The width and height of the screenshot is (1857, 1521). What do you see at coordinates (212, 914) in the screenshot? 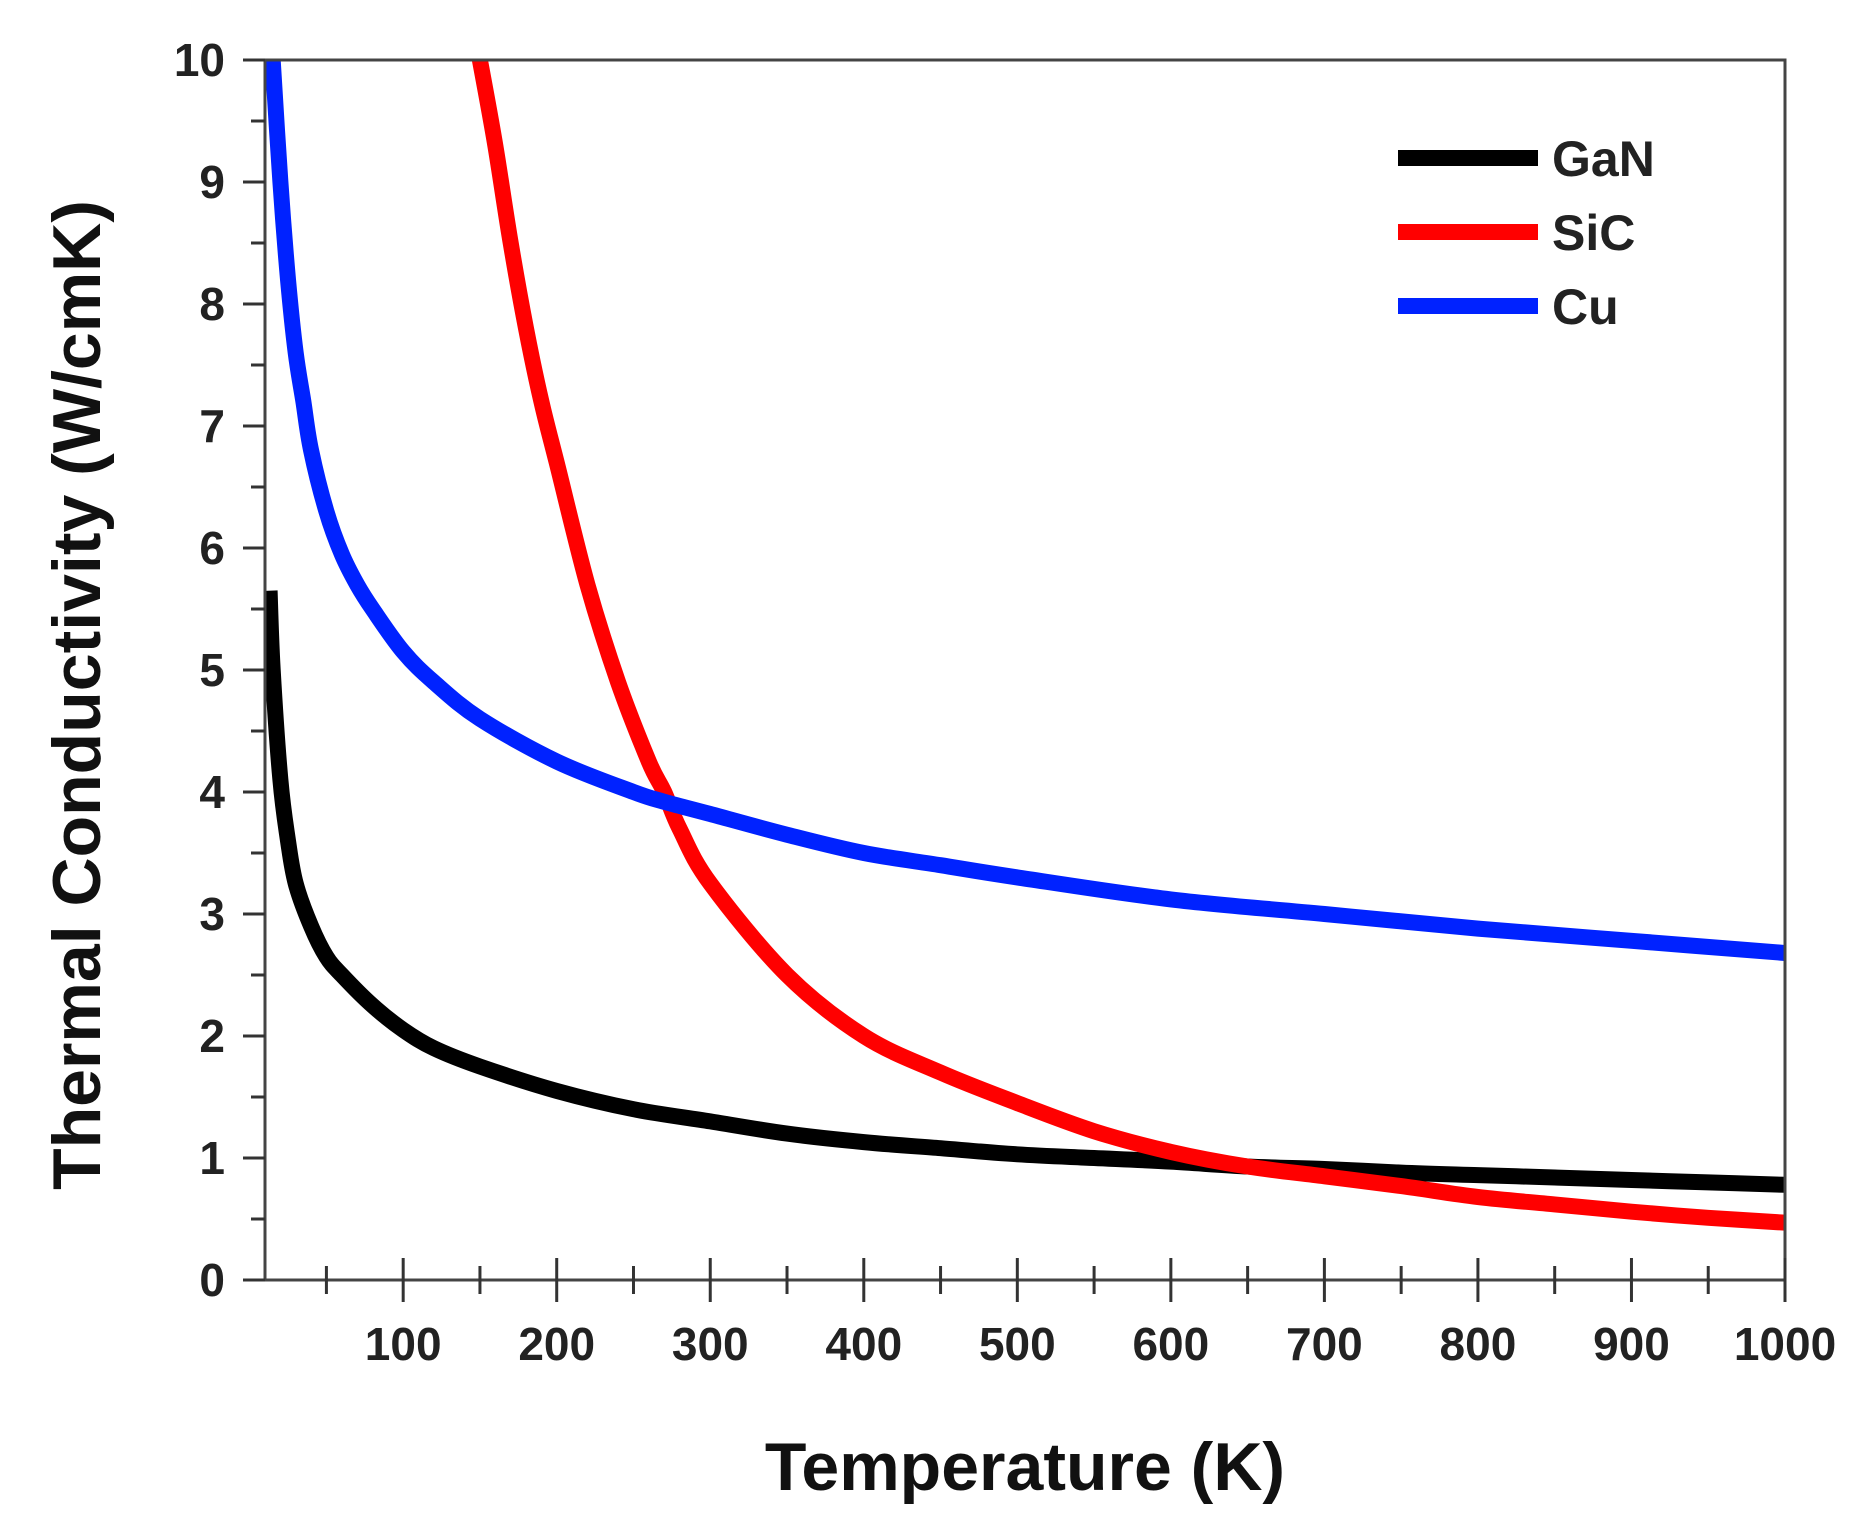
I see `y-tick-label: 3` at bounding box center [212, 914].